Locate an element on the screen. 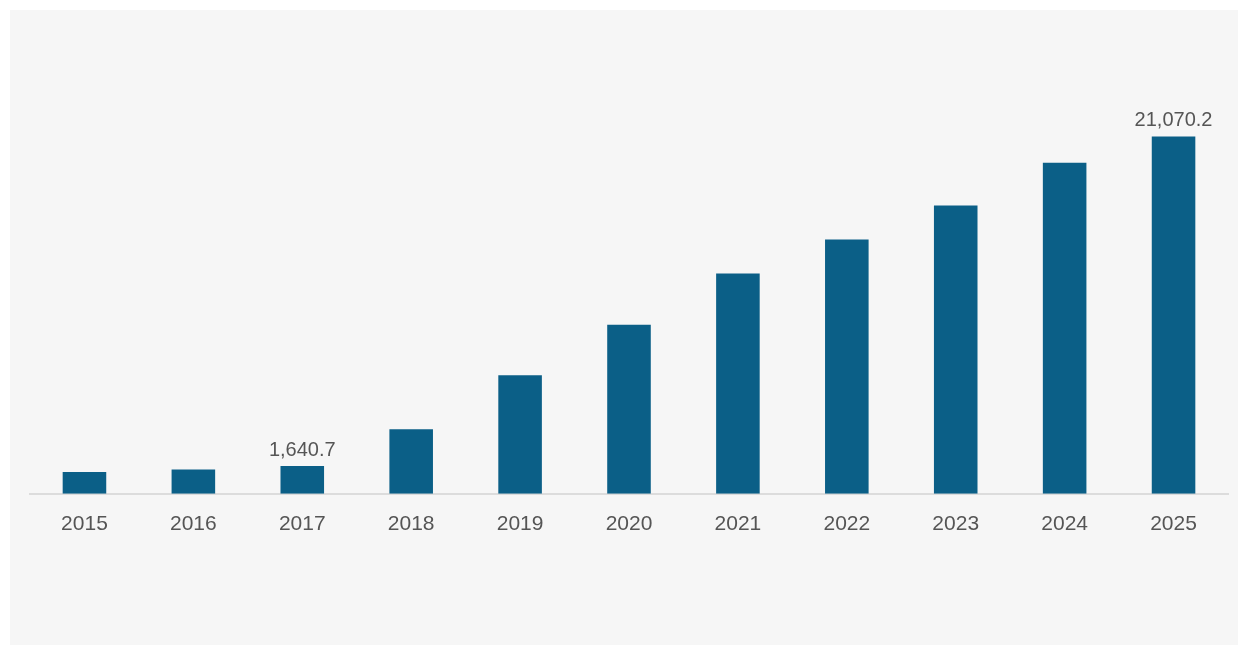  x-tick-label: 2022 is located at coordinates (847, 523).